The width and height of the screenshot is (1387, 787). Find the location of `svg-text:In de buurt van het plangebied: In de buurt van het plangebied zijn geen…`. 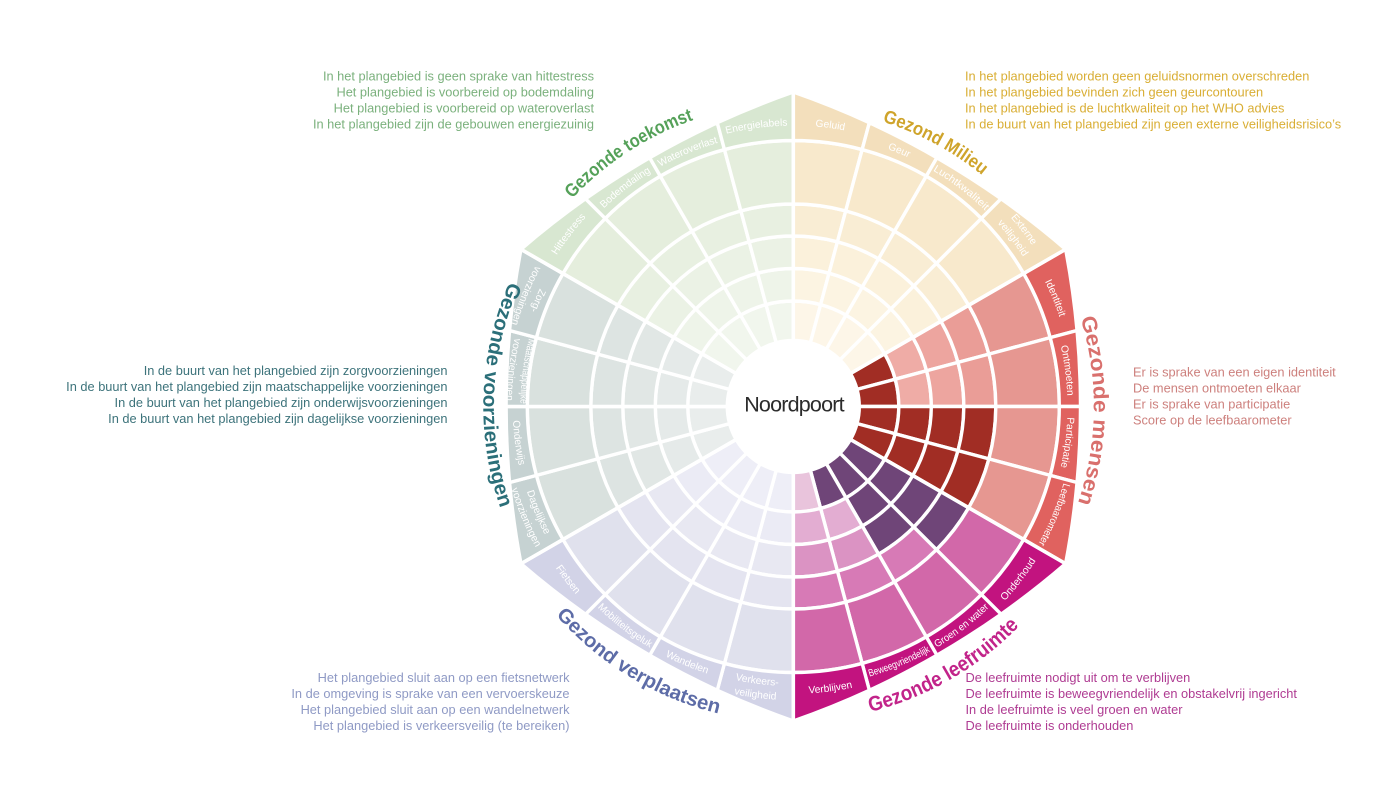

svg-text:In de buurt van het plangebied: In de buurt van het plangebied zijn geen… is located at coordinates (1153, 124).